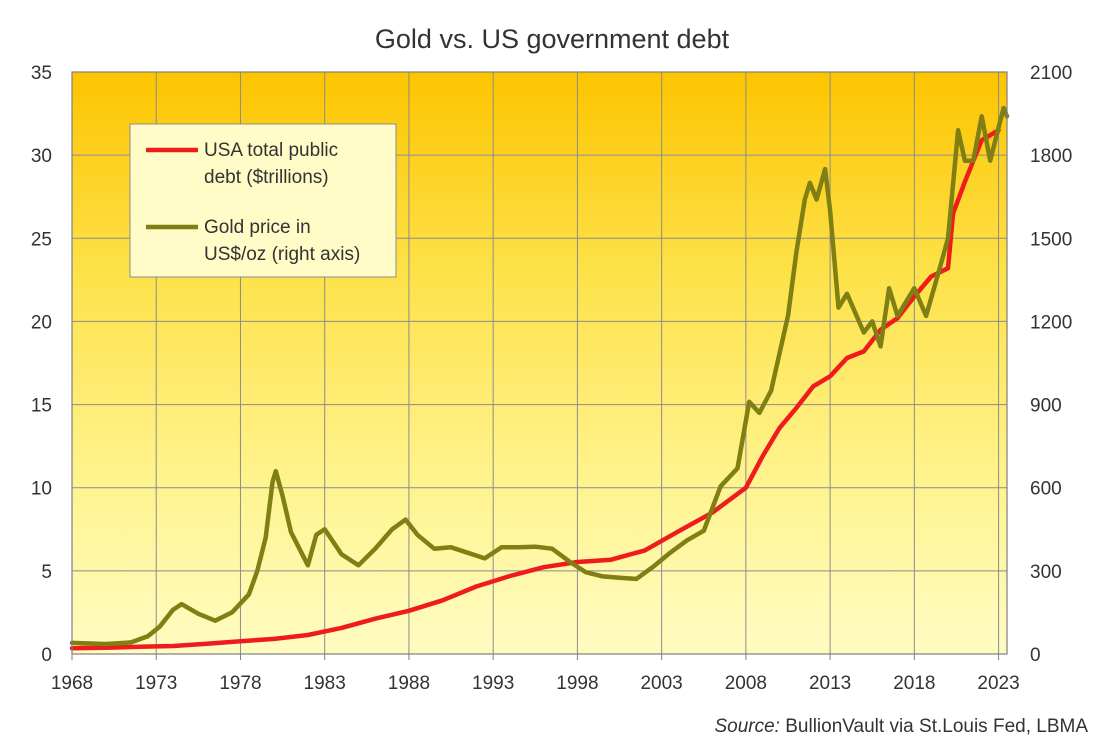 The width and height of the screenshot is (1100, 752). I want to click on y-right-tick-label: 900, so click(1046, 406).